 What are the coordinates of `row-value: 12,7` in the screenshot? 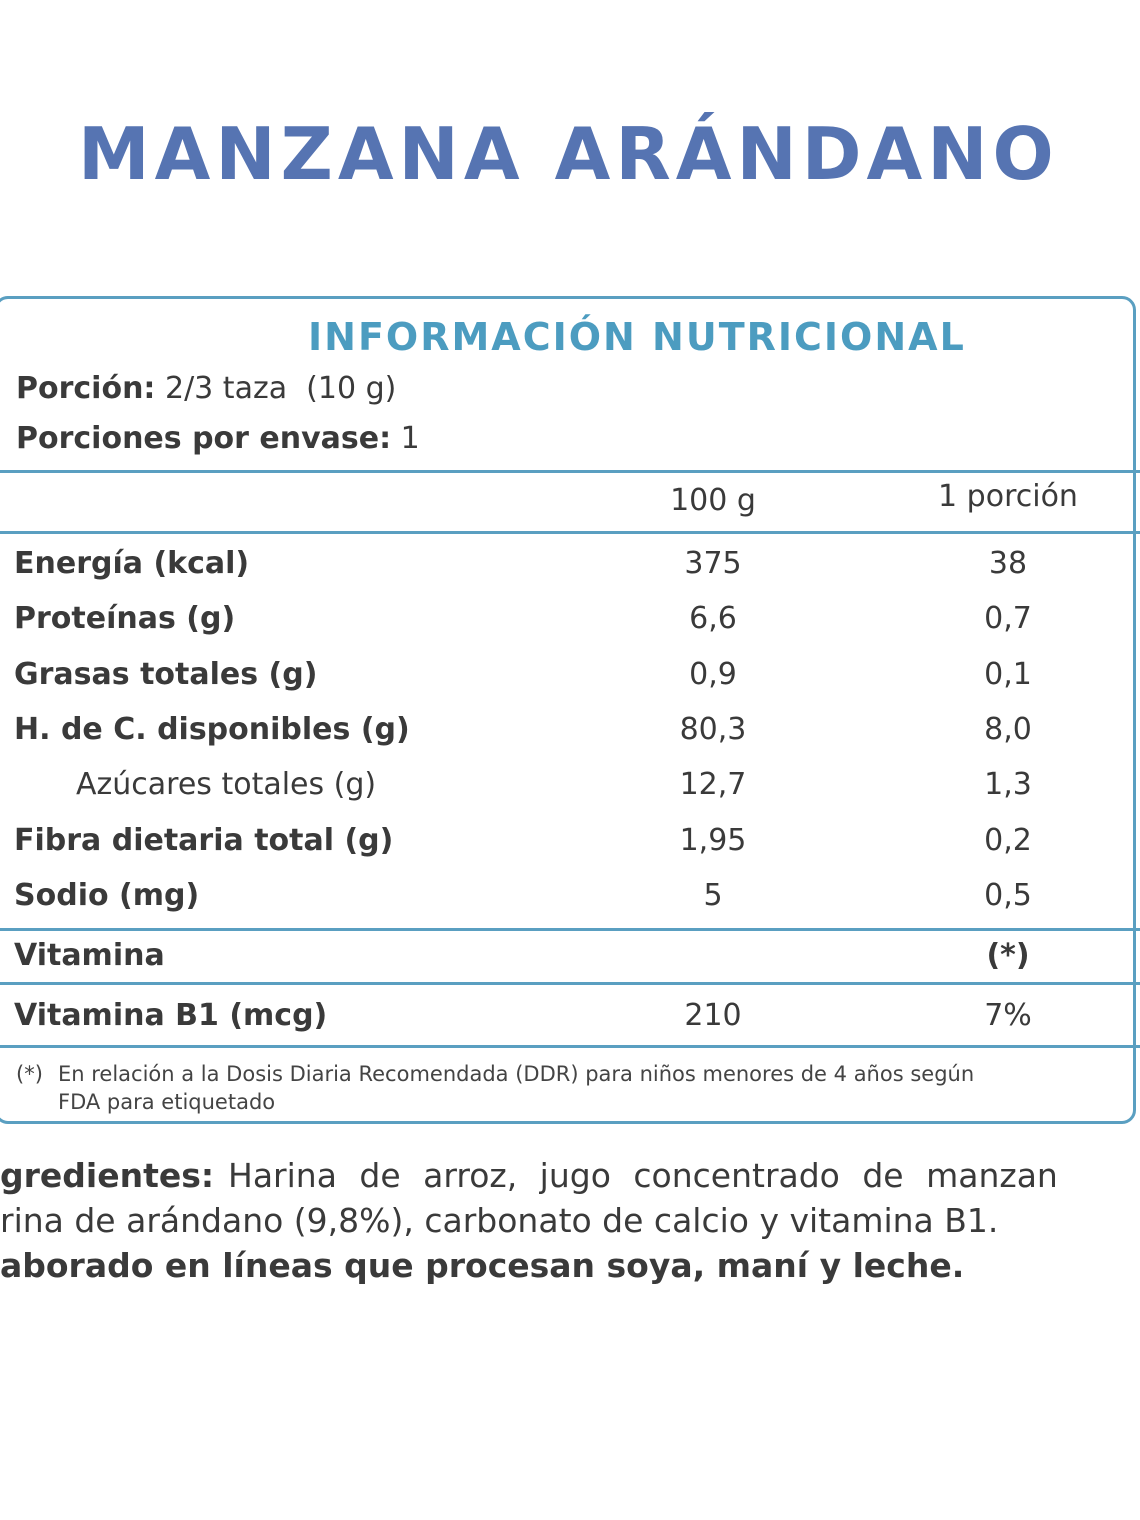 It's located at (713, 785).